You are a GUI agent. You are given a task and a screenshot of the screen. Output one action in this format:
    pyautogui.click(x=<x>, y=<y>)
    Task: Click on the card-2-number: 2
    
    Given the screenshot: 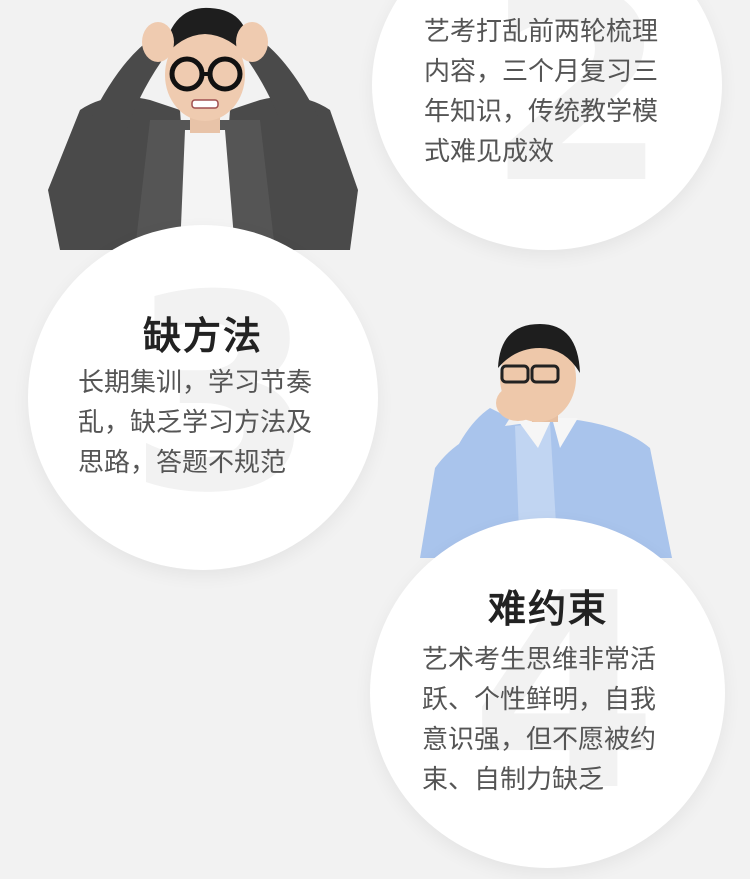 What is the action you would take?
    pyautogui.click(x=577, y=120)
    